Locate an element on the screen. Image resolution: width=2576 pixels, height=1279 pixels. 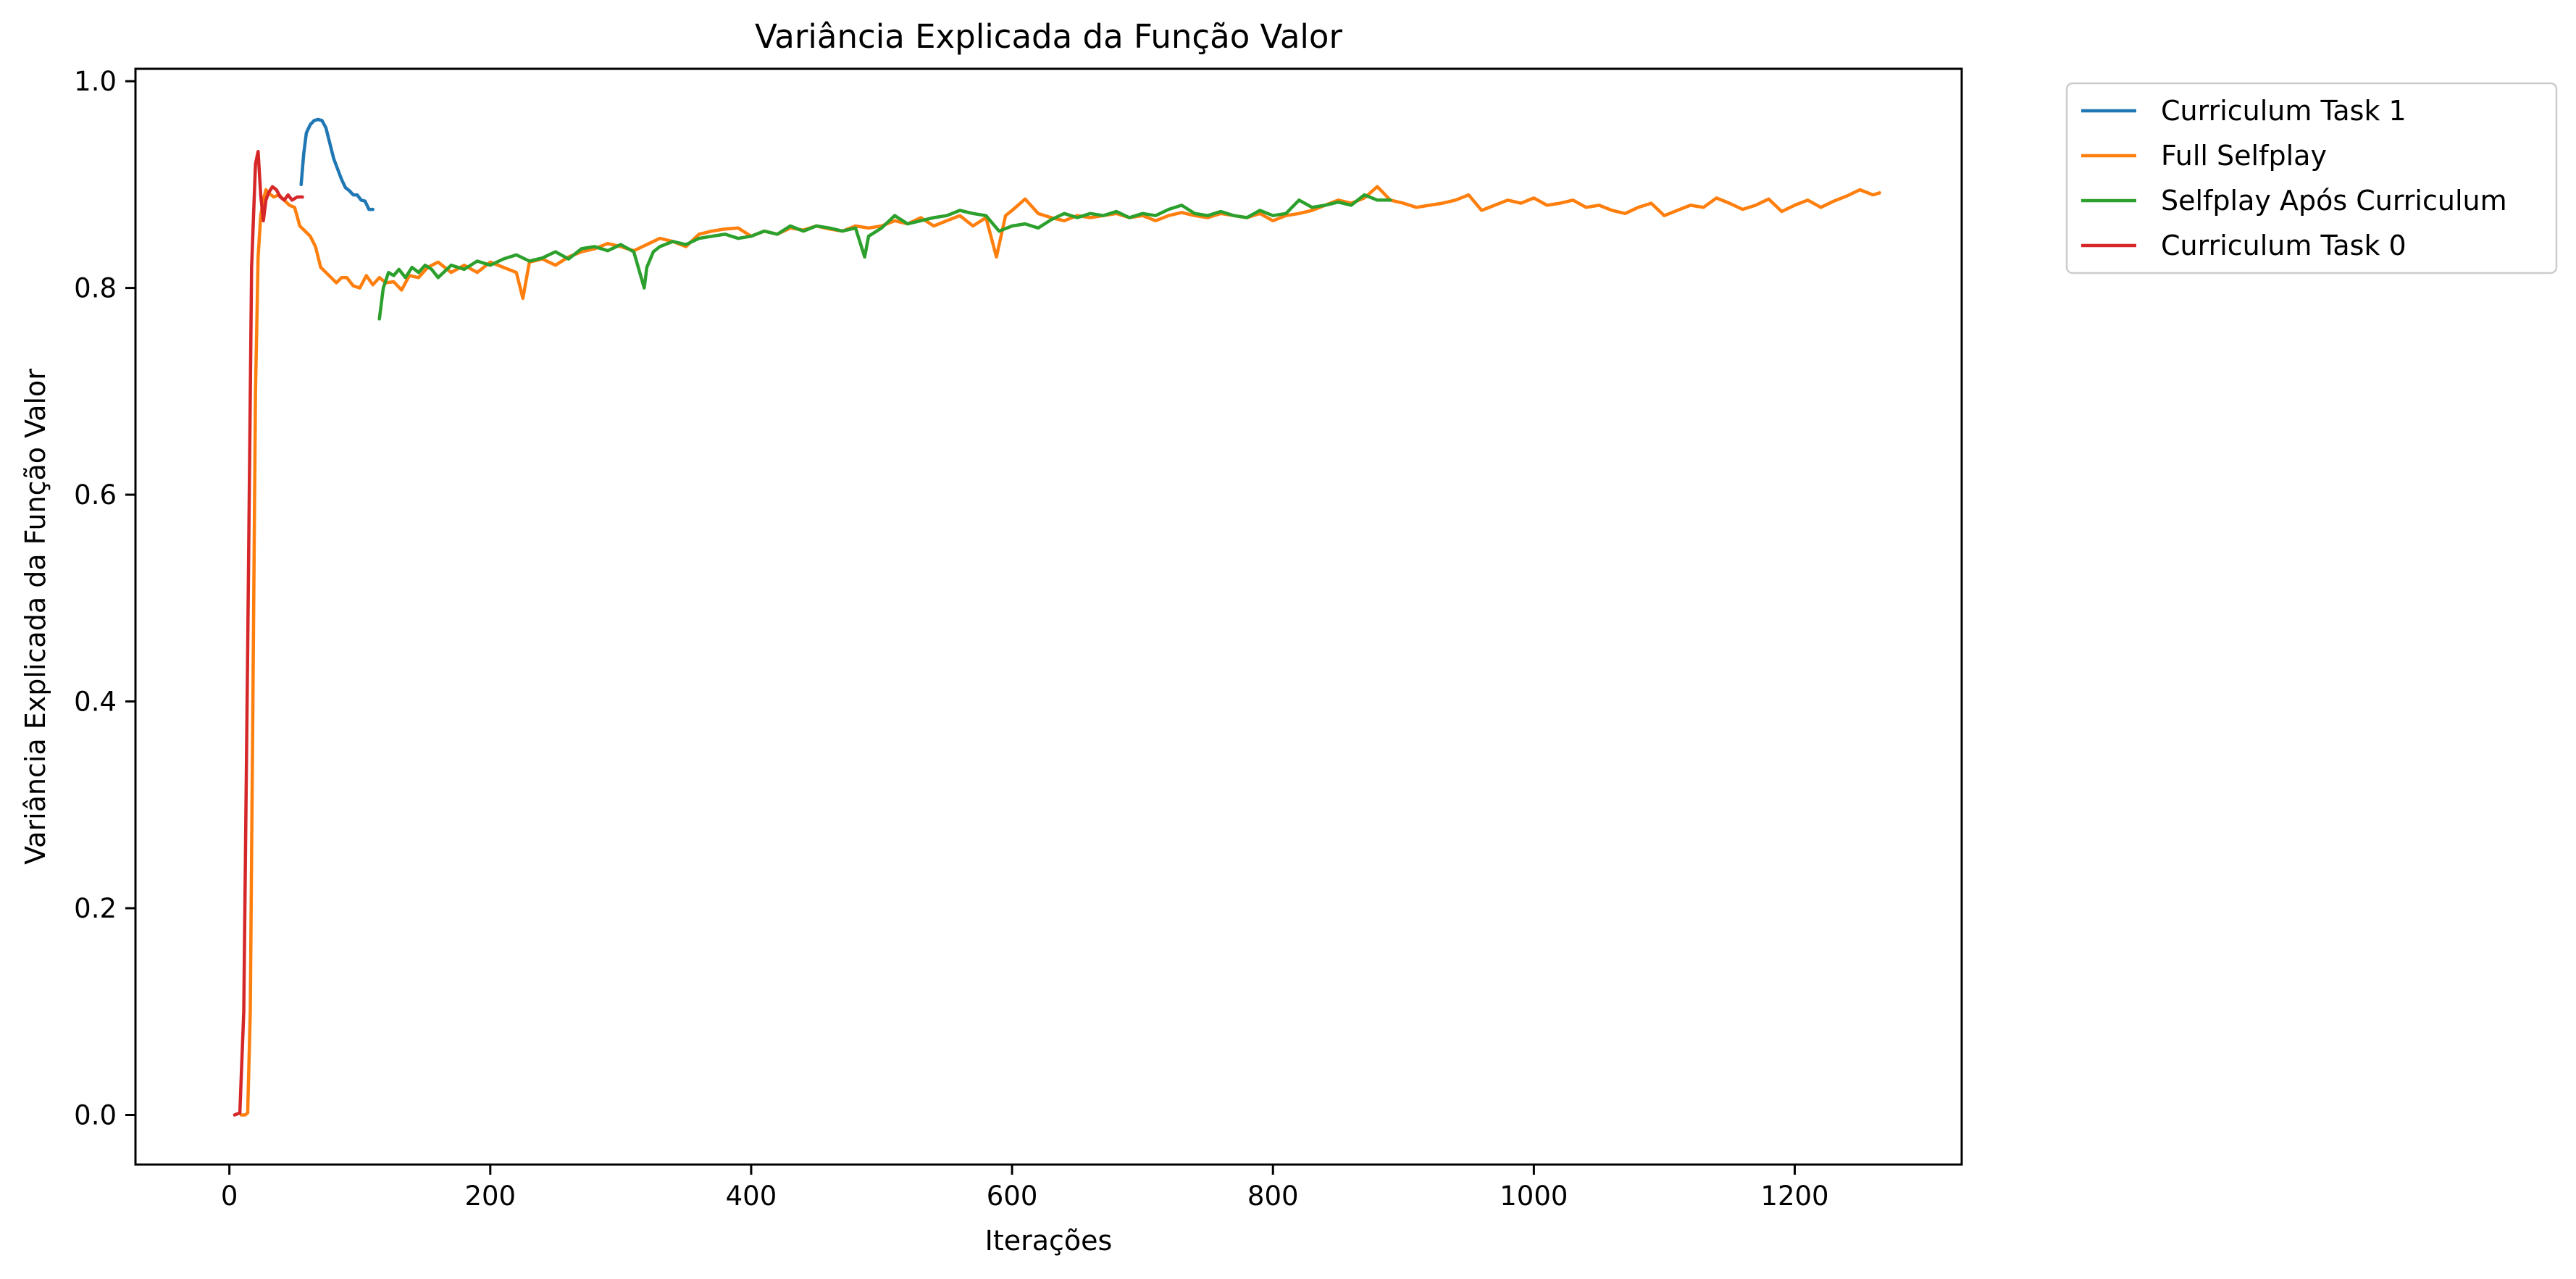
x-tick-label: 600 is located at coordinates (1012, 1196).